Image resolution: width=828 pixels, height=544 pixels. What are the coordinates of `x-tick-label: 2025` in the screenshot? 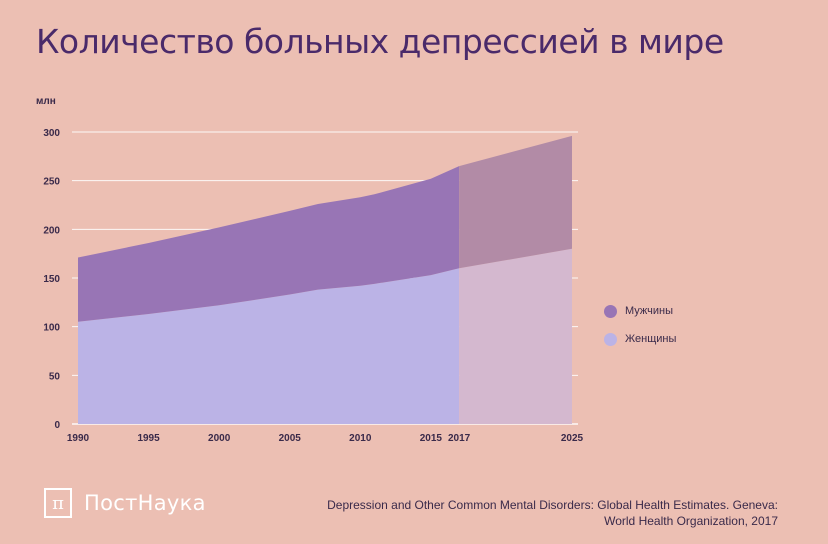 It's located at (572, 438).